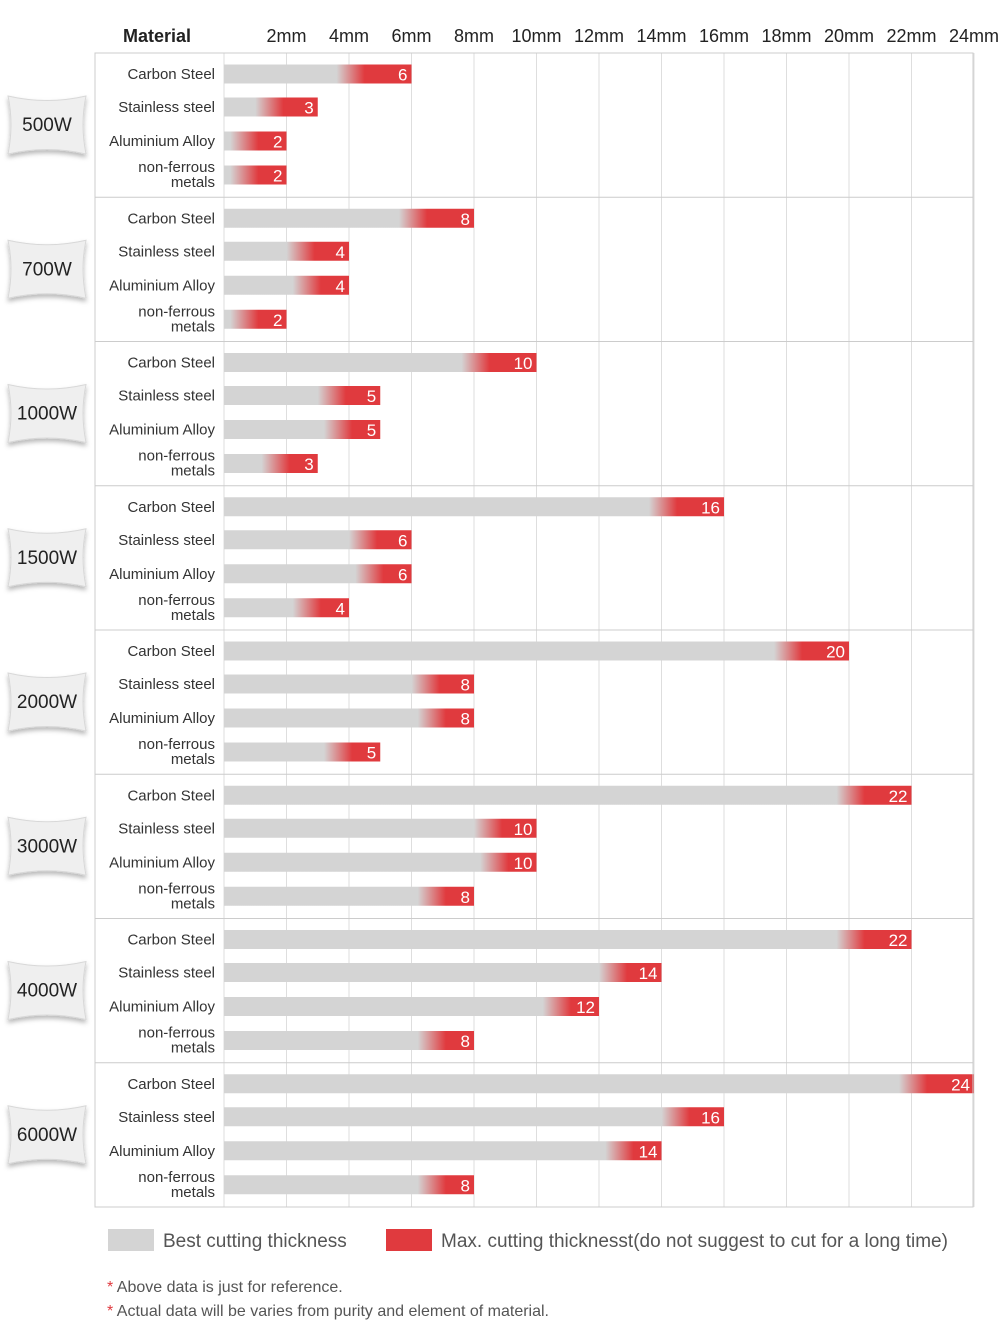  Describe the element at coordinates (47, 991) in the screenshot. I see `power-label: 4000W` at that location.